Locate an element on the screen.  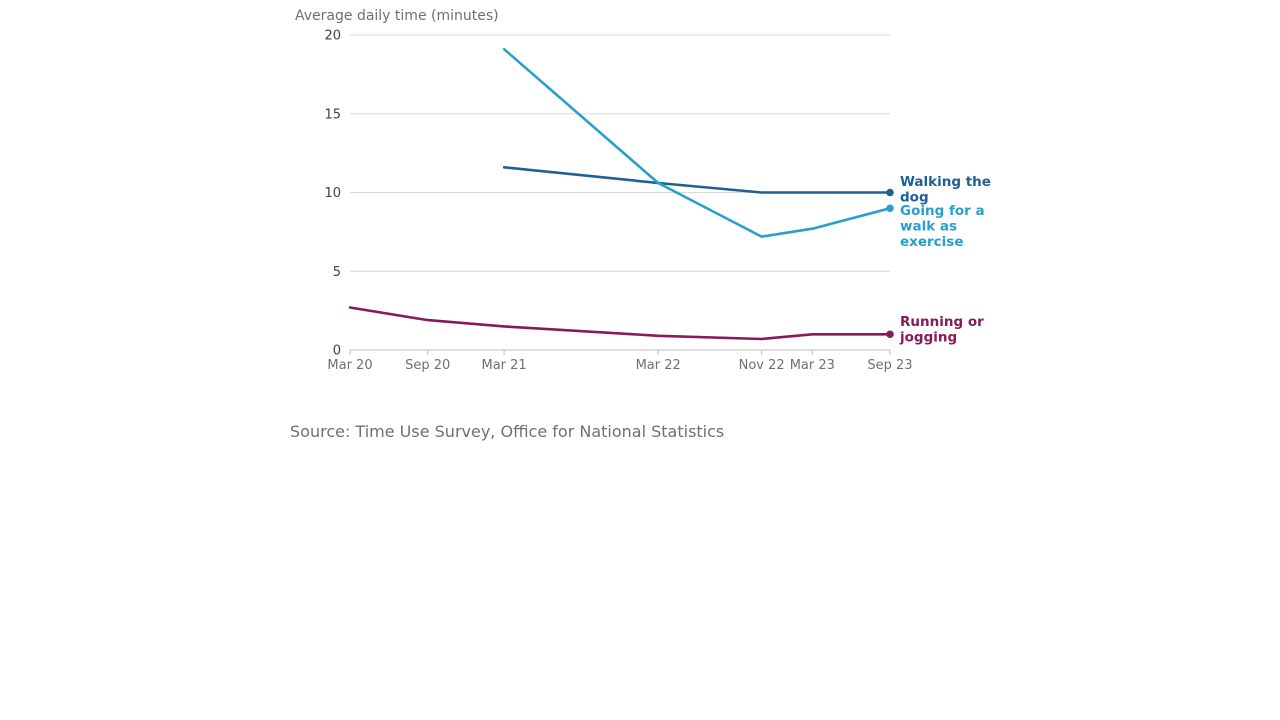
series-label-going-for-a-walk-as-exercise: Going for a walk as exercise is located at coordinates (942, 226).